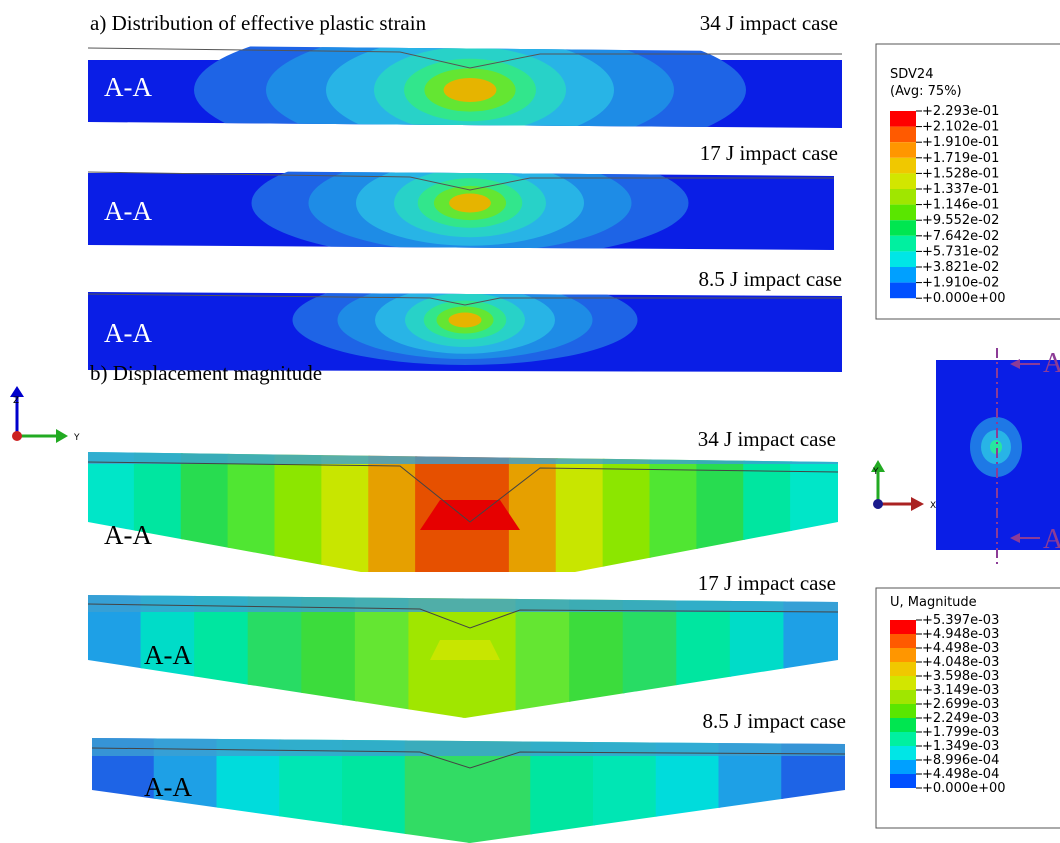 The width and height of the screenshot is (1060, 843). What do you see at coordinates (960, 251) in the screenshot?
I see `legend-label: +5.731e-02` at bounding box center [960, 251].